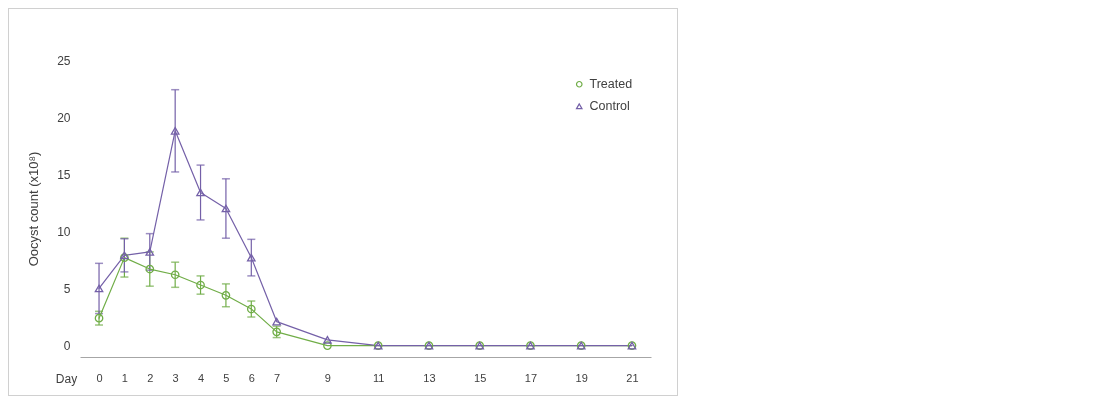 The image size is (1100, 402). What do you see at coordinates (226, 377) in the screenshot?
I see `x-tick-label: 5` at bounding box center [226, 377].